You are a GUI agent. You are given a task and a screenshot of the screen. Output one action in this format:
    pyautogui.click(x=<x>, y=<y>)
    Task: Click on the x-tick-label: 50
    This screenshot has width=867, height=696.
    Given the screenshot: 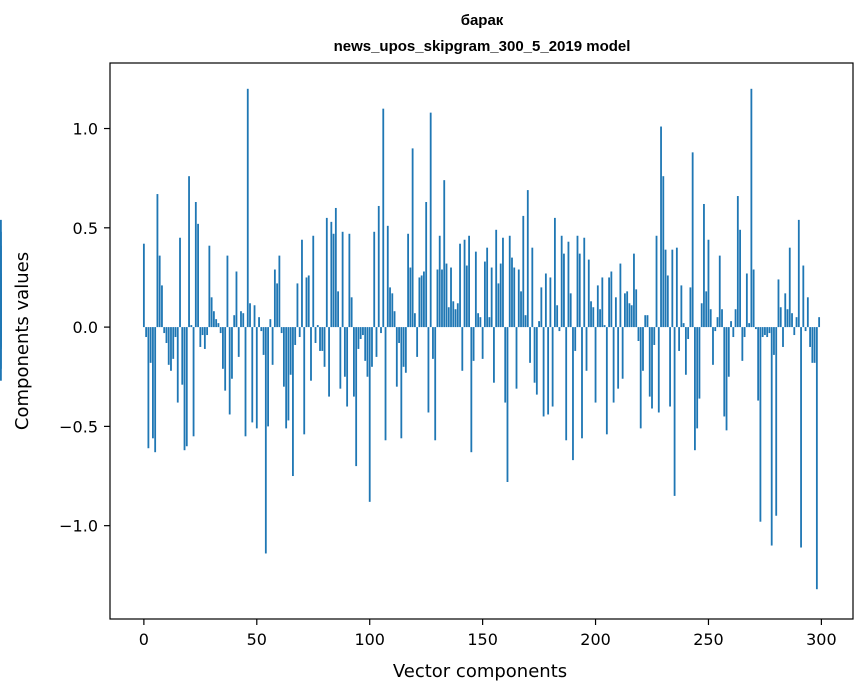 What is the action you would take?
    pyautogui.click(x=257, y=639)
    